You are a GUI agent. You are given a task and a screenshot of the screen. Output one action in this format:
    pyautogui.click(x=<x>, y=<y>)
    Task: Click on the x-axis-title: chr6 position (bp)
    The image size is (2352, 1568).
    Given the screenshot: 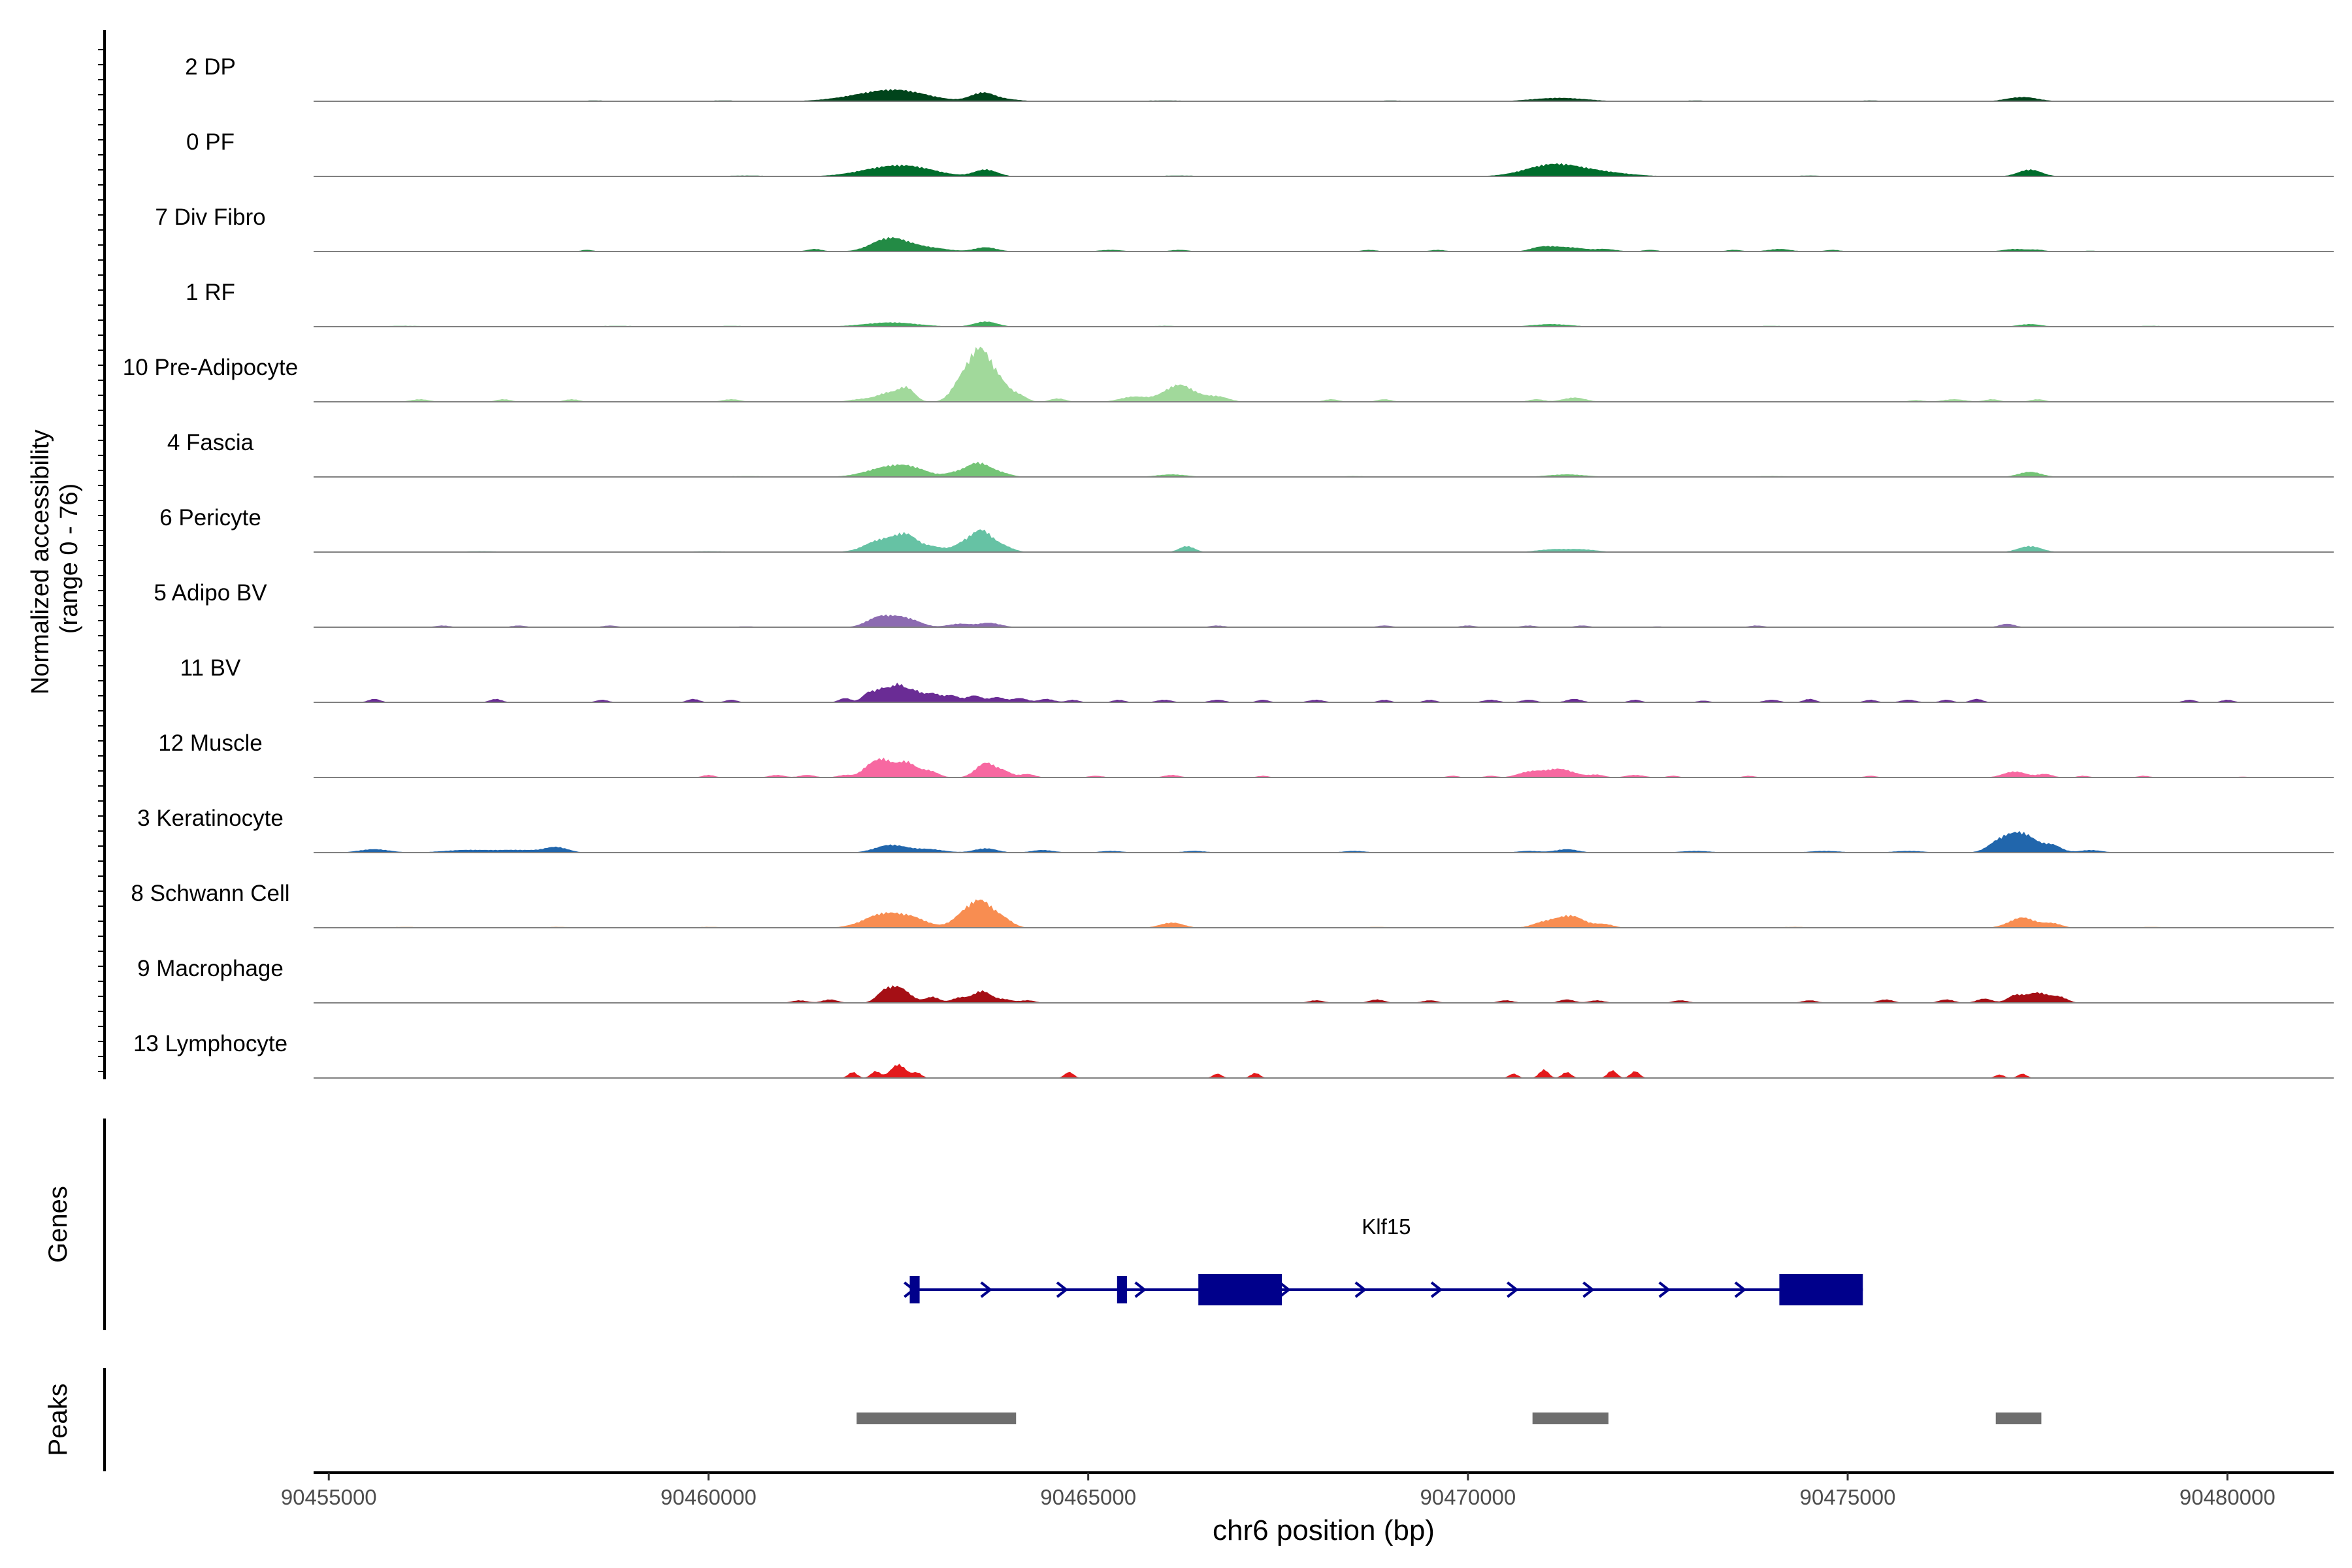 What is the action you would take?
    pyautogui.click(x=1324, y=1530)
    